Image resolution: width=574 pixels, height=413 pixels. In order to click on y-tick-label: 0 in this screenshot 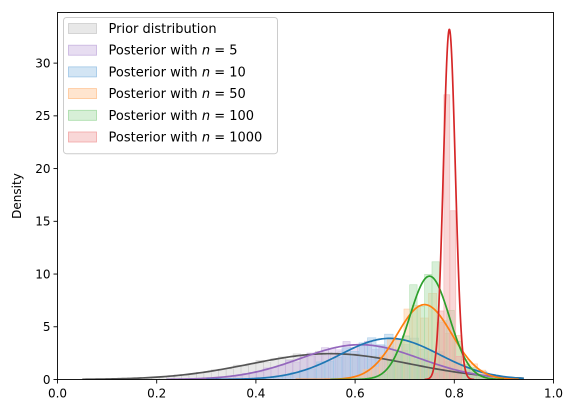, I will do `click(47, 380)`.